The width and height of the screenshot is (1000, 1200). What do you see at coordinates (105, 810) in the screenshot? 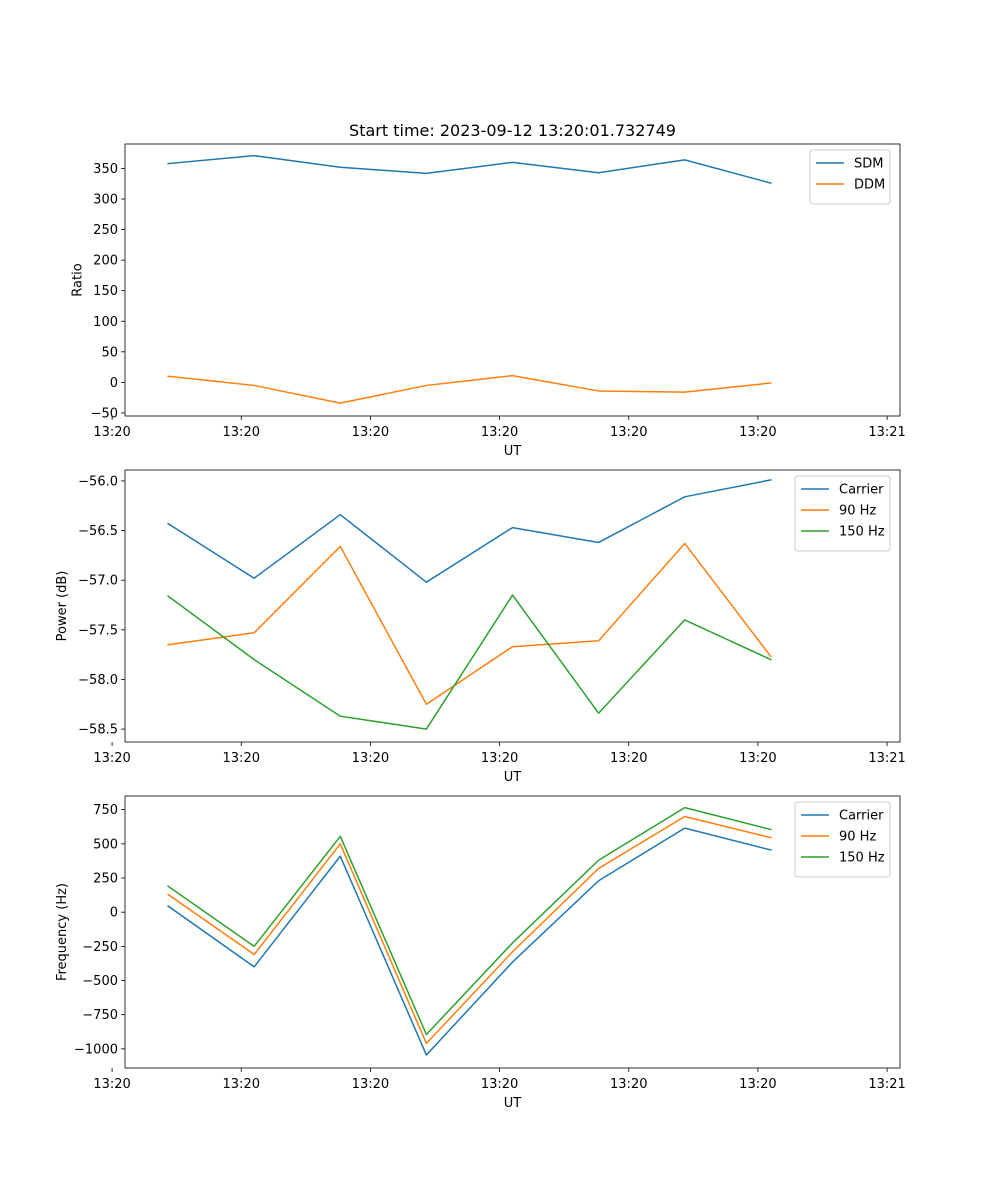
I see `y-tick-label: 750` at bounding box center [105, 810].